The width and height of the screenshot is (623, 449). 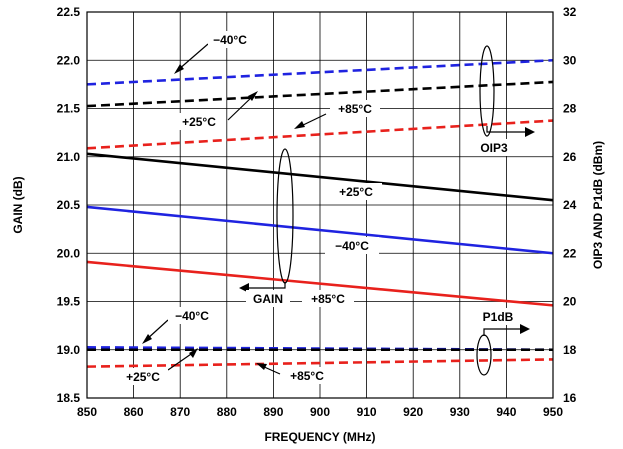 I want to click on x-tick-label: 890, so click(x=273, y=412).